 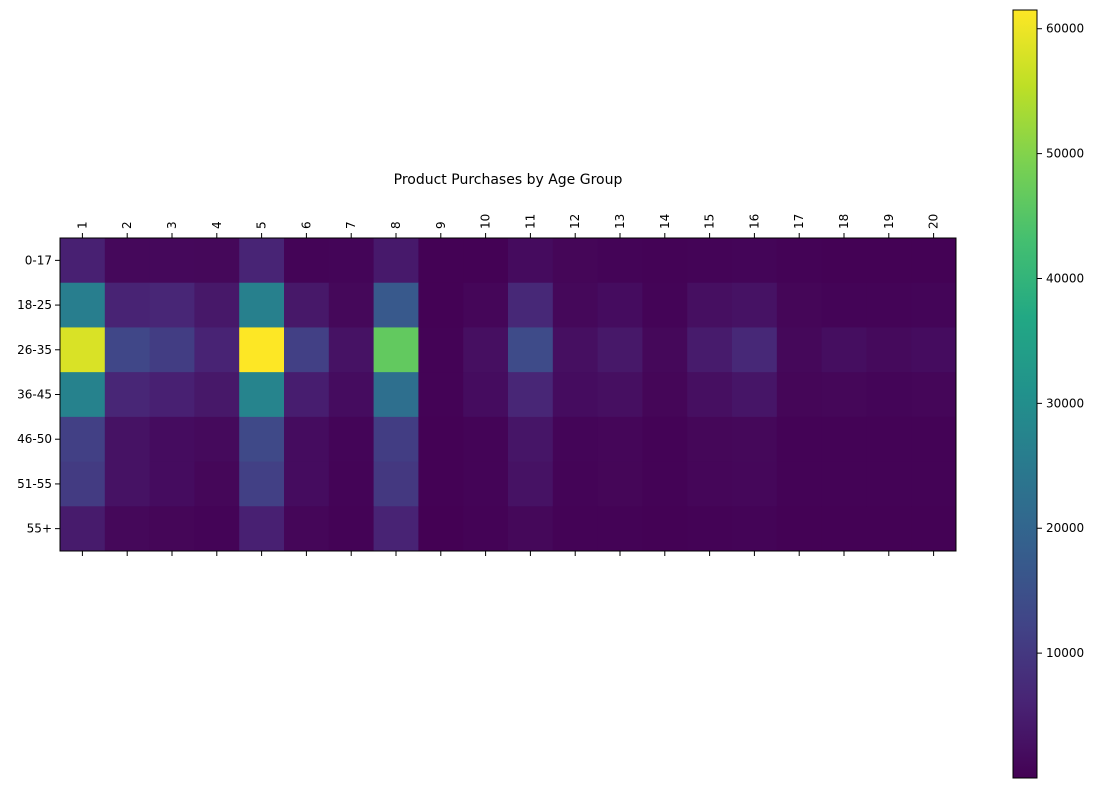 What do you see at coordinates (306, 225) in the screenshot?
I see `x-tick-label: 6` at bounding box center [306, 225].